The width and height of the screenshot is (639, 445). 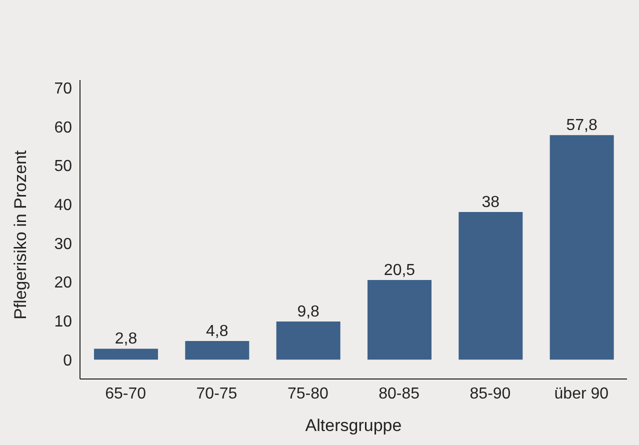 What do you see at coordinates (307, 393) in the screenshot?
I see `x-tick-label: 75-80` at bounding box center [307, 393].